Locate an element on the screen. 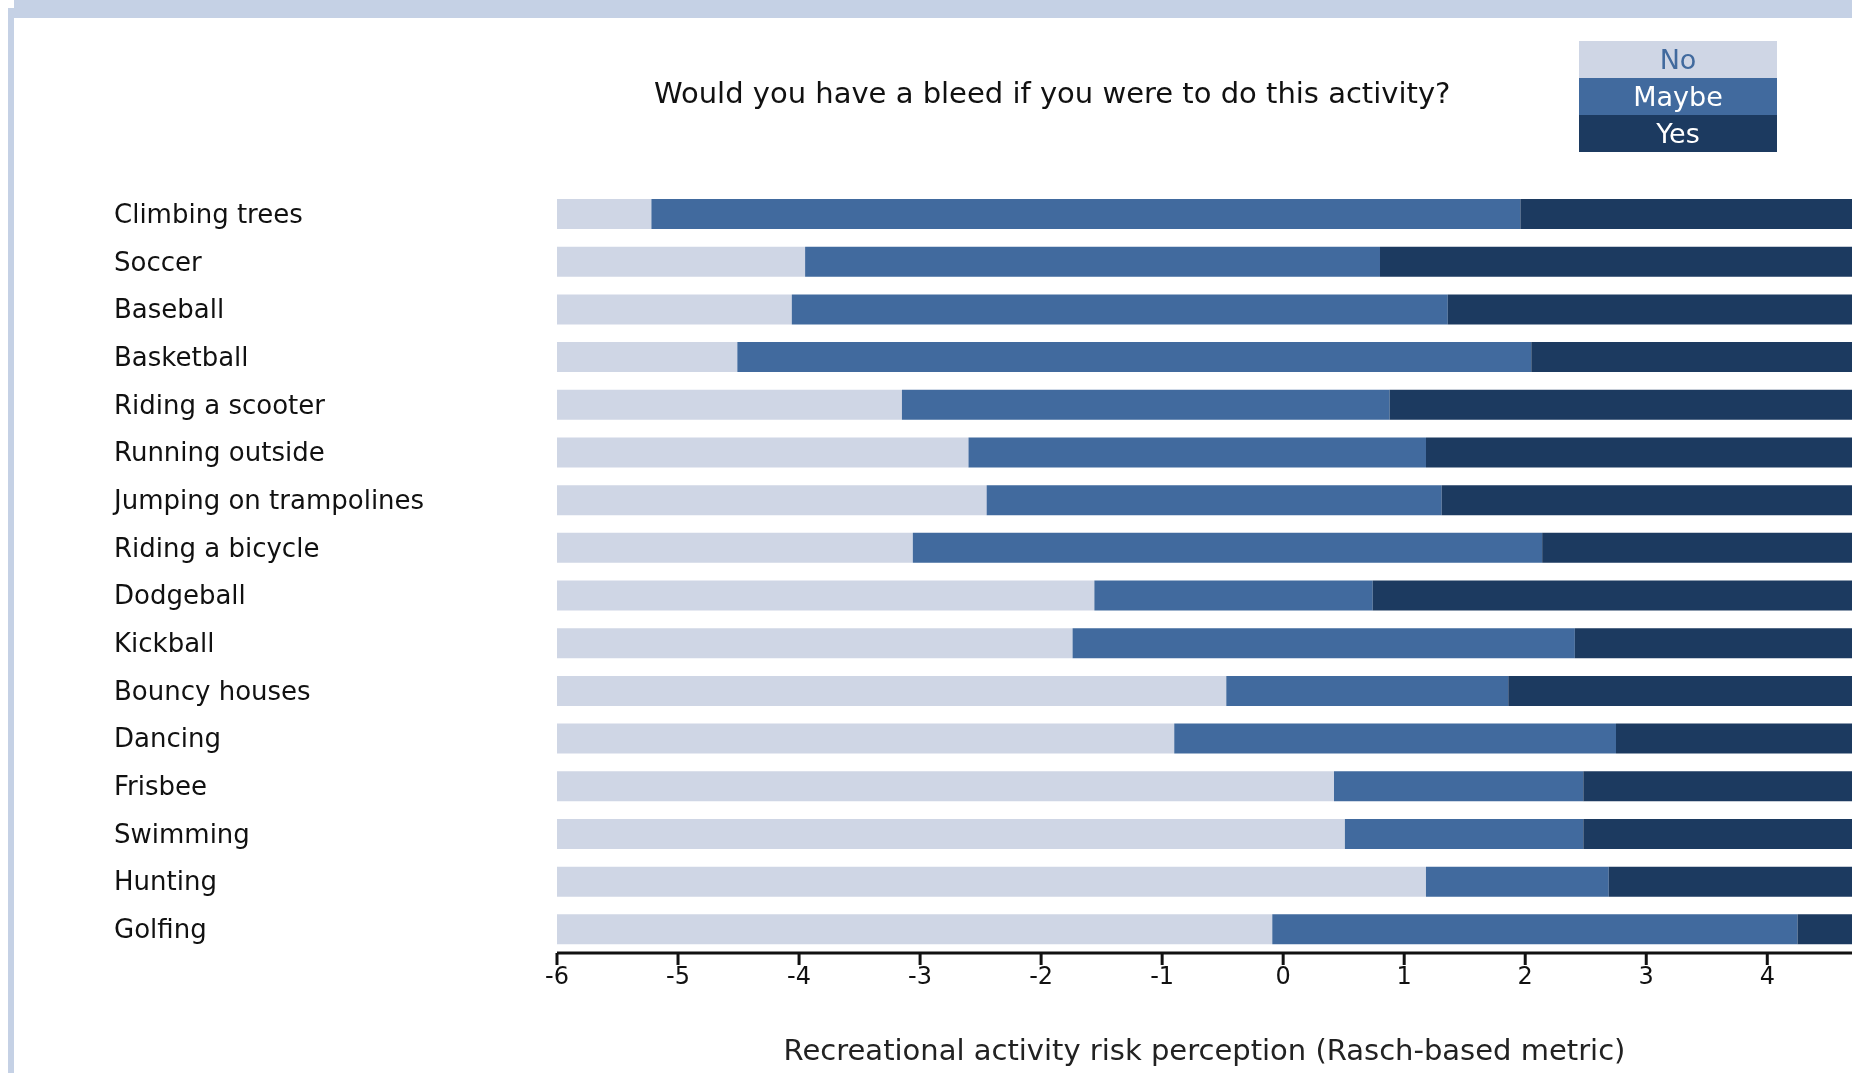 This screenshot has height=1085, width=1852. y-tick-label: Soccer is located at coordinates (158, 261).